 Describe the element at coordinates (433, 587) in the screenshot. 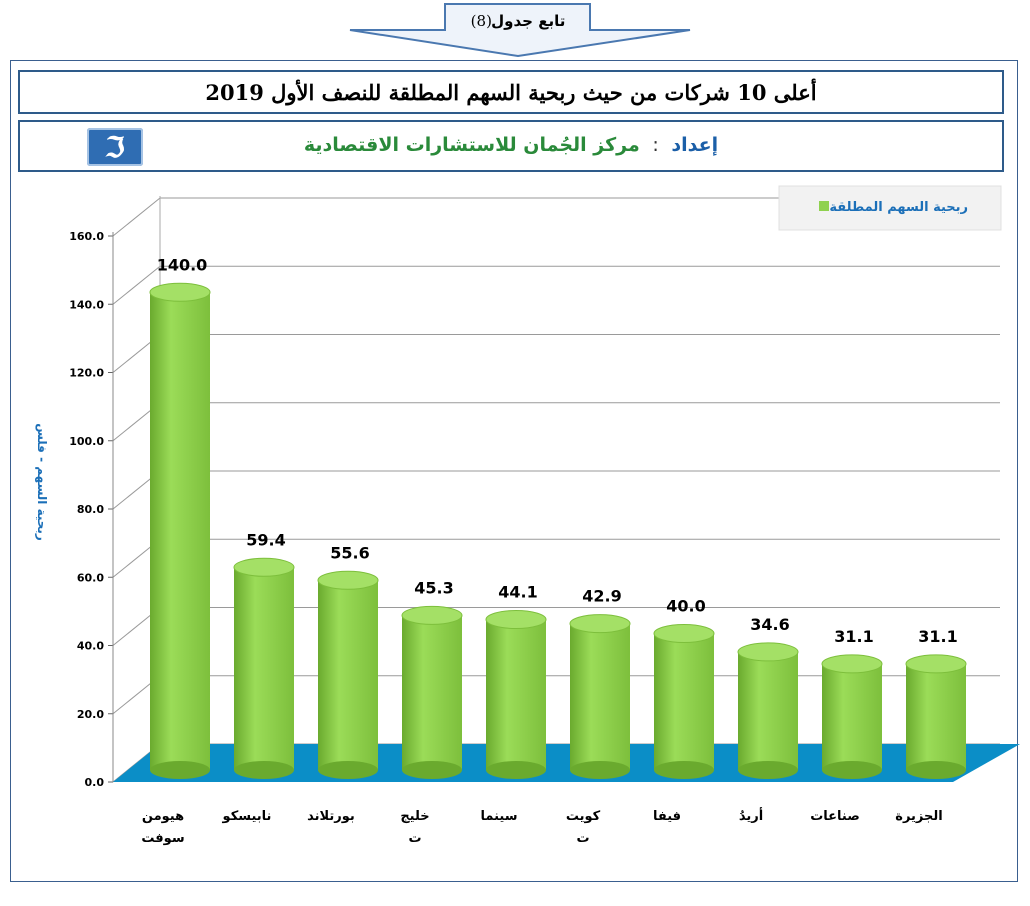

I see `value-label: 45.3` at that location.